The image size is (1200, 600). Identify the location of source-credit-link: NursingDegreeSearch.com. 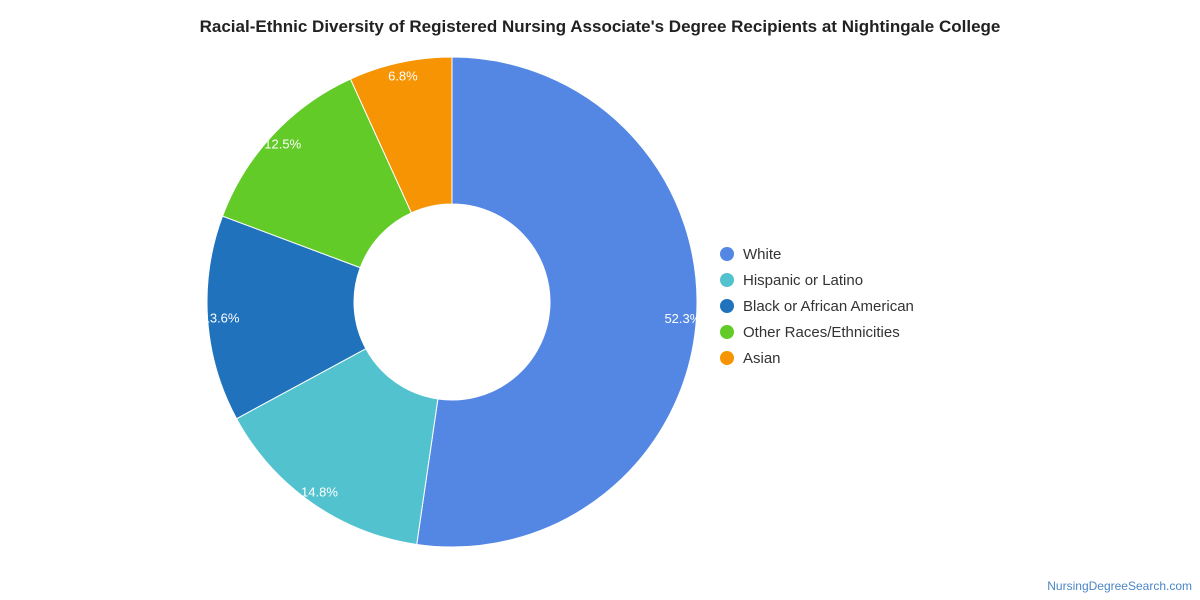
(1119, 586).